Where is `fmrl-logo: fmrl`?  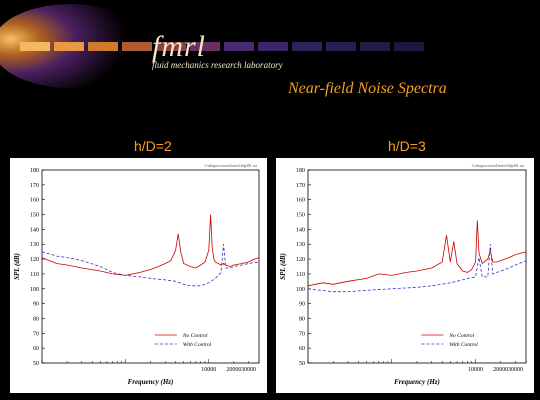
fmrl-logo: fmrl is located at coordinates (179, 46).